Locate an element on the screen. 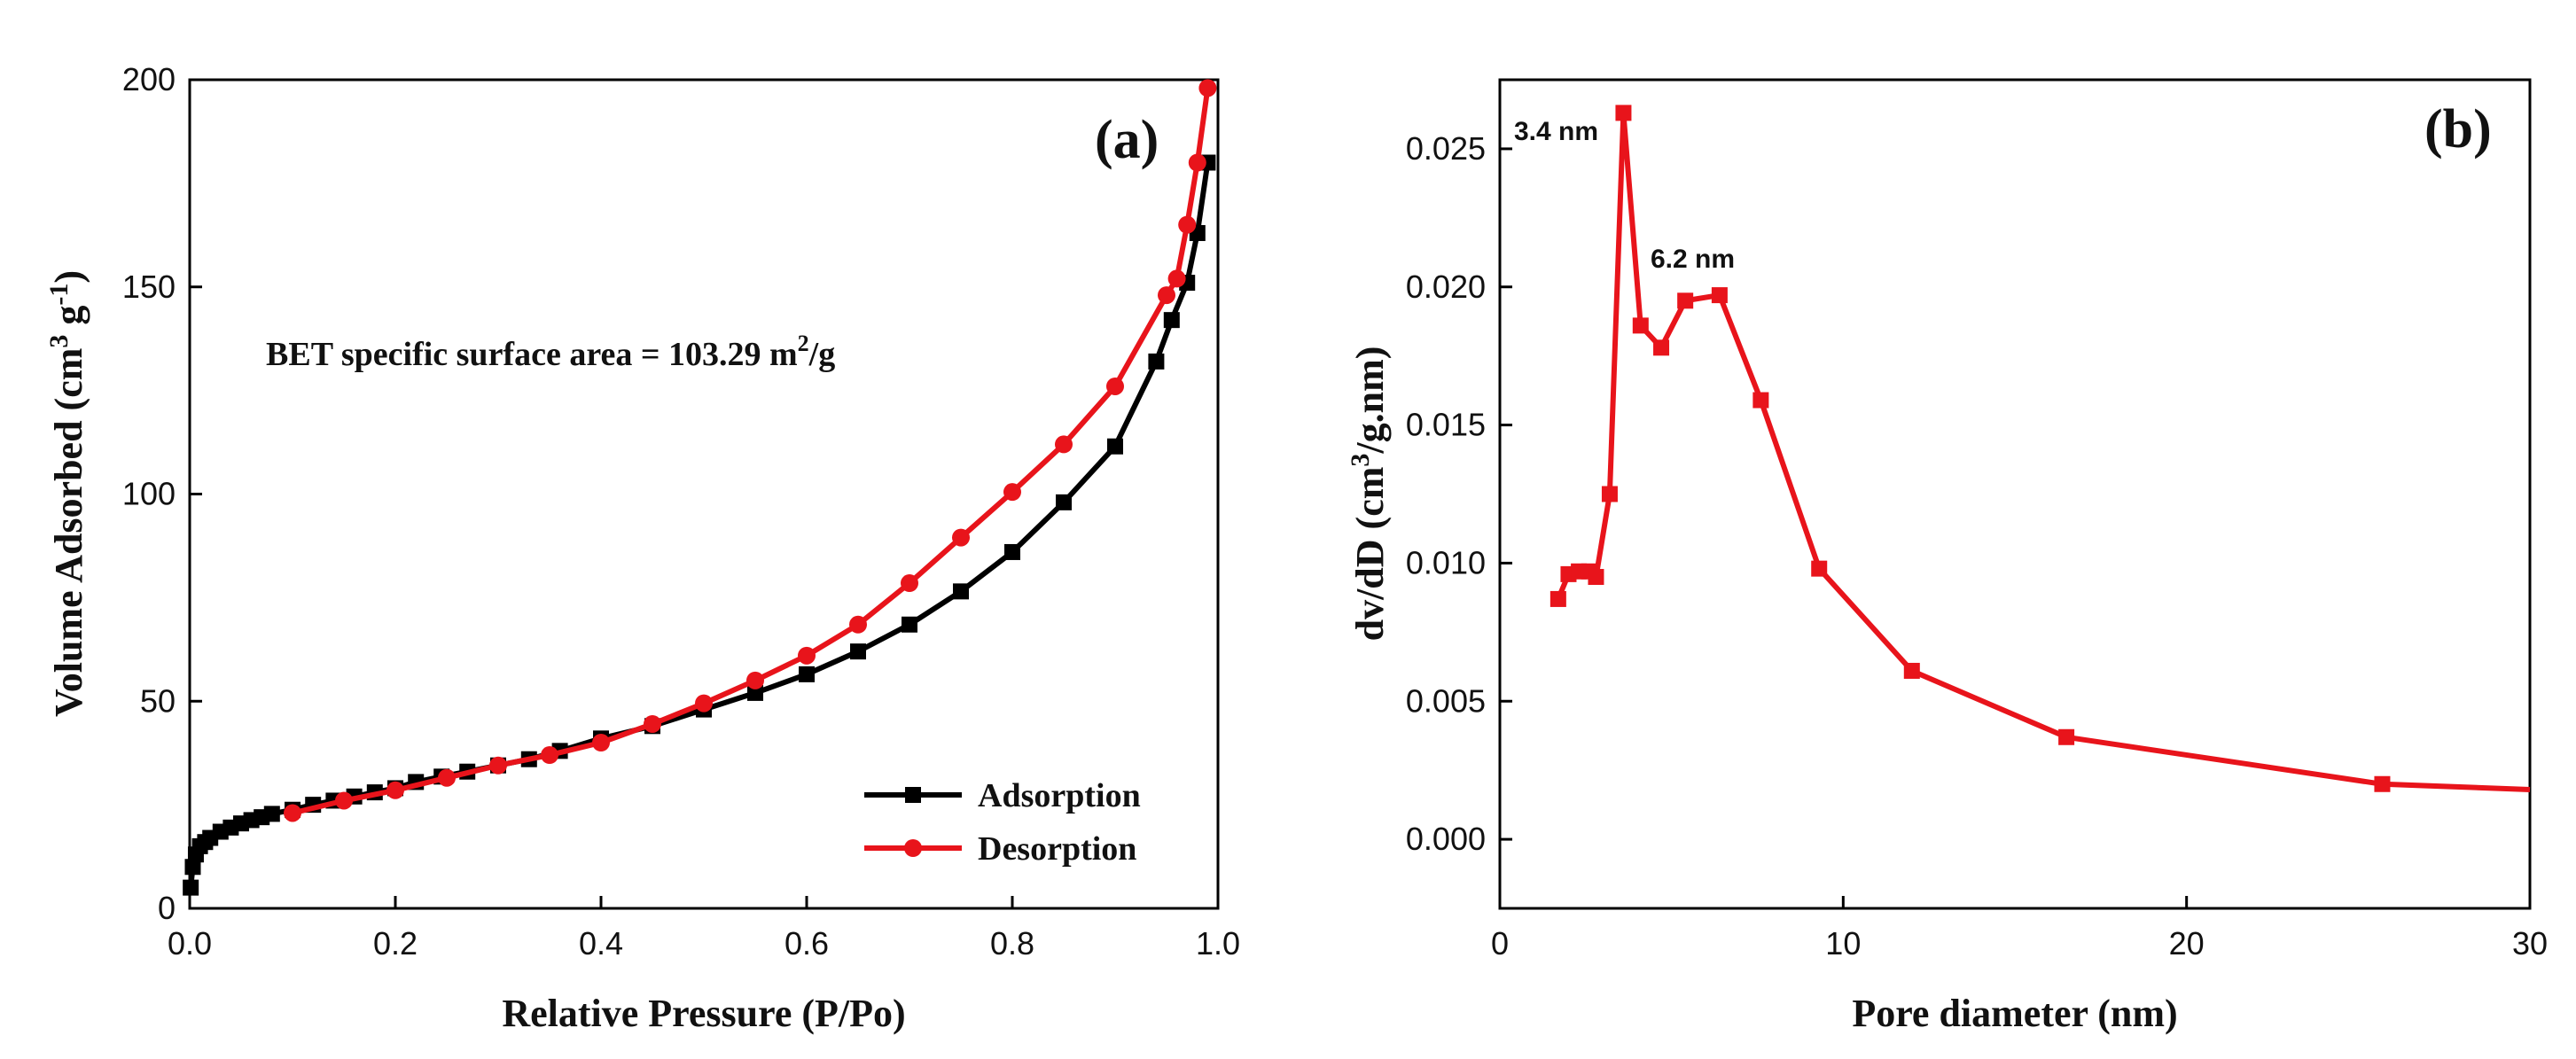 The height and width of the screenshot is (1059, 2576). a-x-tick-label: 0.8 is located at coordinates (1012, 943).